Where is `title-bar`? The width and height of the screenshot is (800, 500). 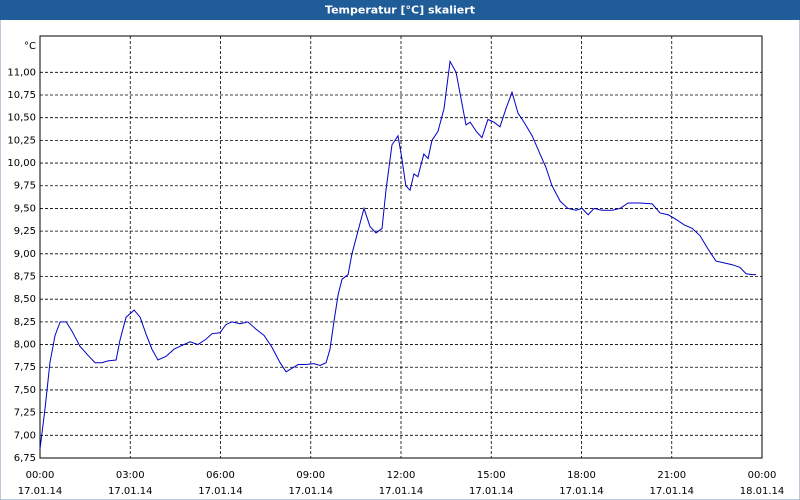 title-bar is located at coordinates (400, 10).